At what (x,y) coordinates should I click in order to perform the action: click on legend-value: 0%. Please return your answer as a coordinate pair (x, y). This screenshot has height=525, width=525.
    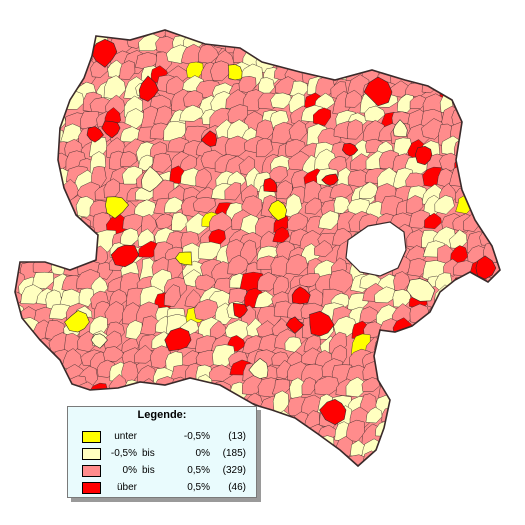
    Looking at the image, I should click on (202, 453).